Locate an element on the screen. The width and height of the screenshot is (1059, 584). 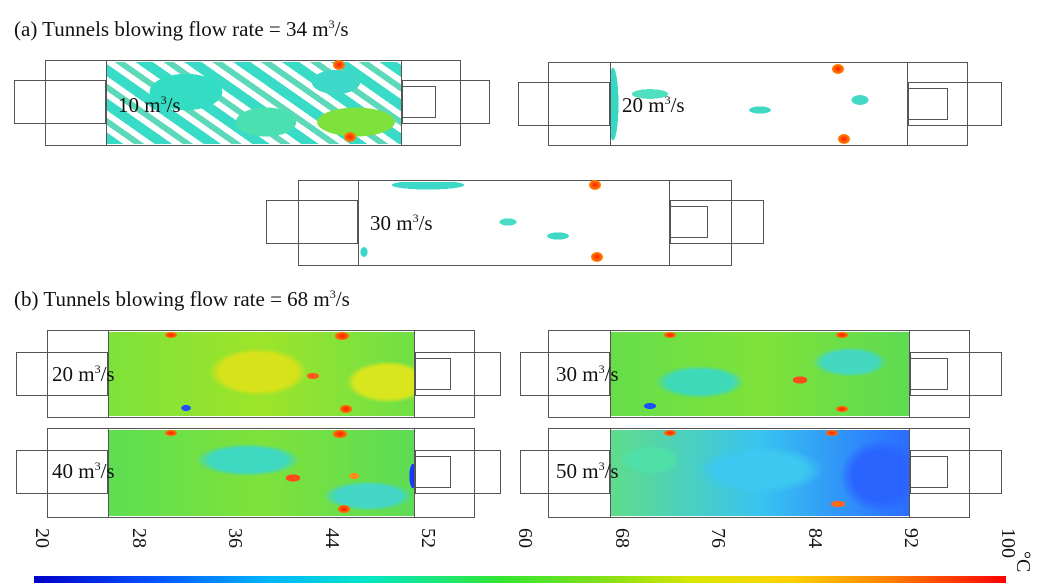
flow-value: 50 m is located at coordinates (577, 471).